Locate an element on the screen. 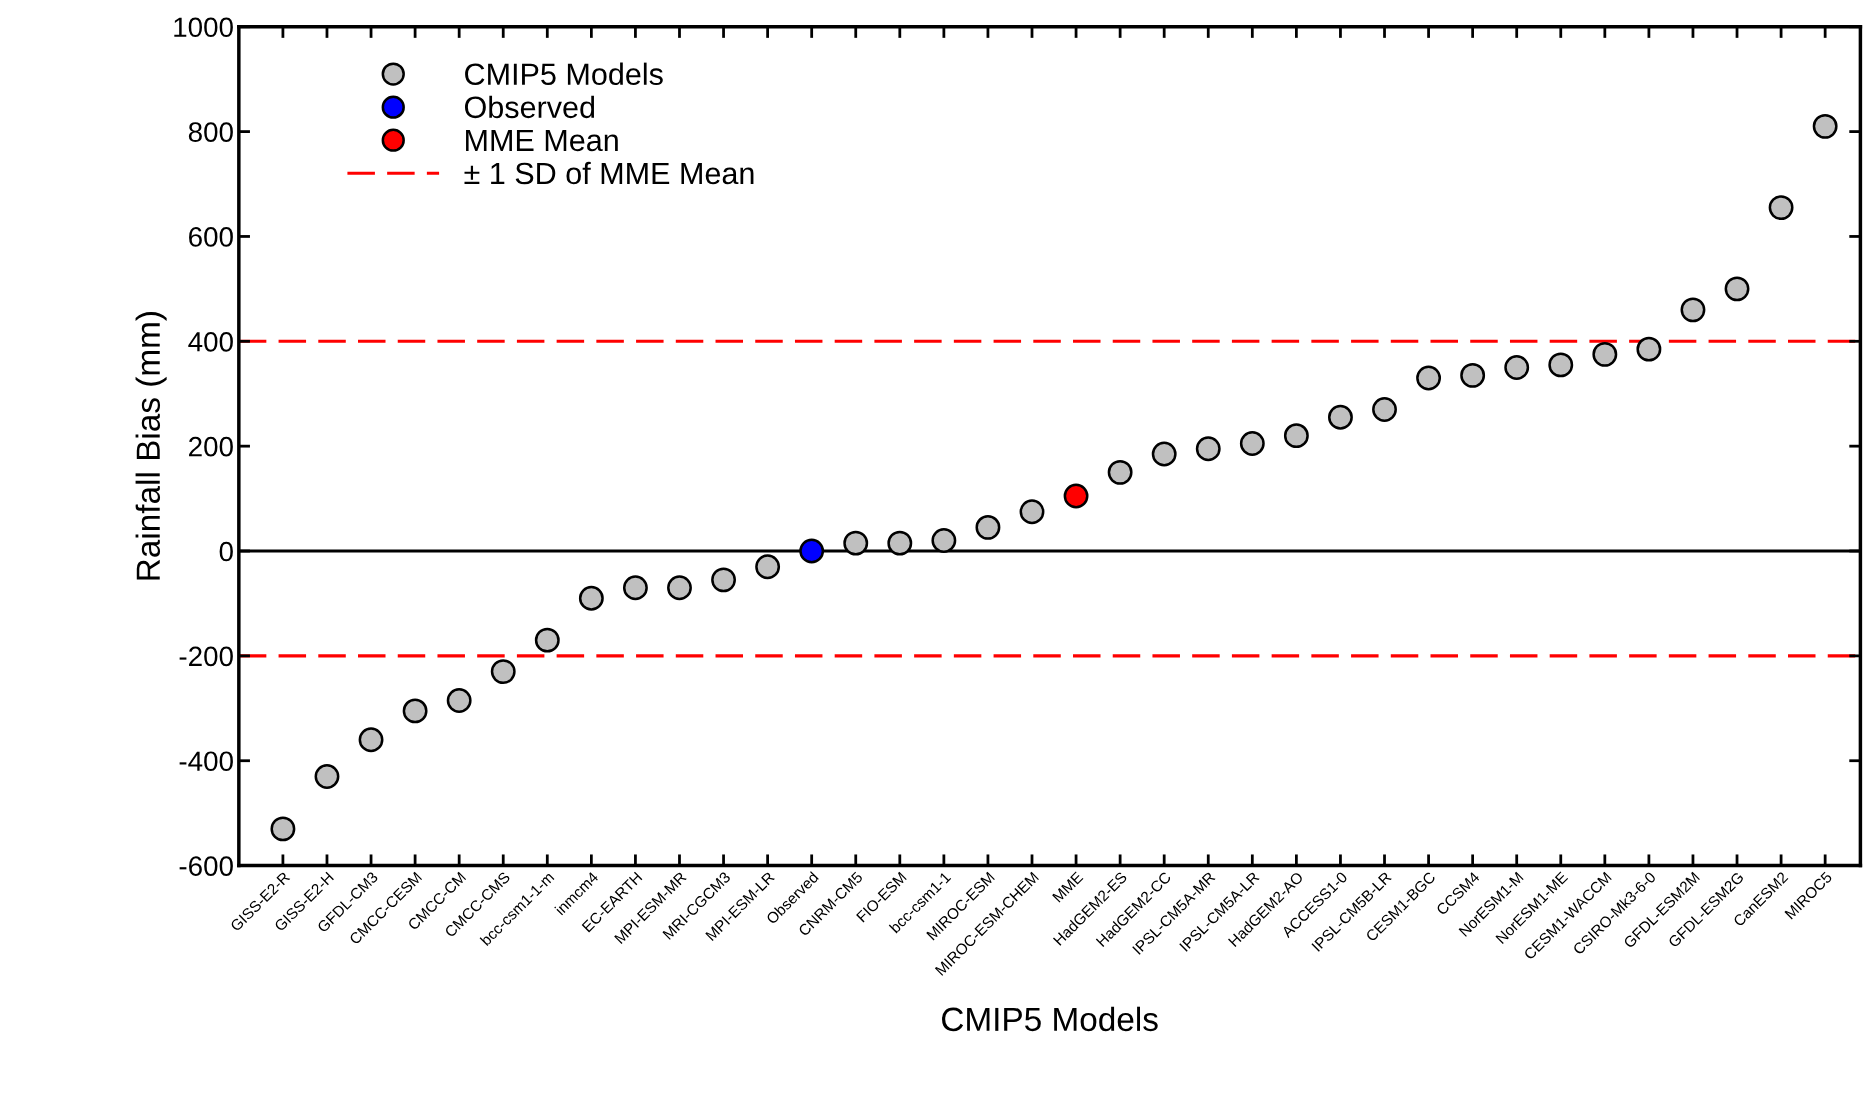  y-tick-label: -400 is located at coordinates (206, 761).